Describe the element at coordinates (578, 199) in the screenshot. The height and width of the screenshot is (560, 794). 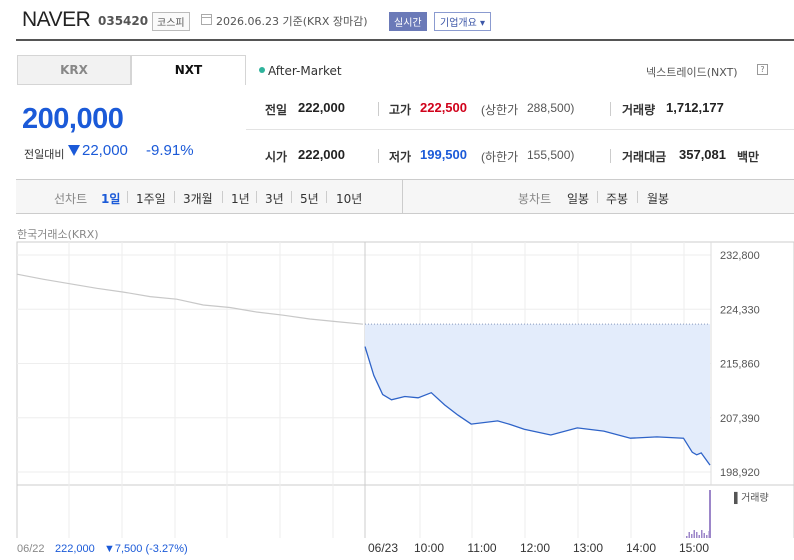
I see `candle-daily: 일봉` at that location.